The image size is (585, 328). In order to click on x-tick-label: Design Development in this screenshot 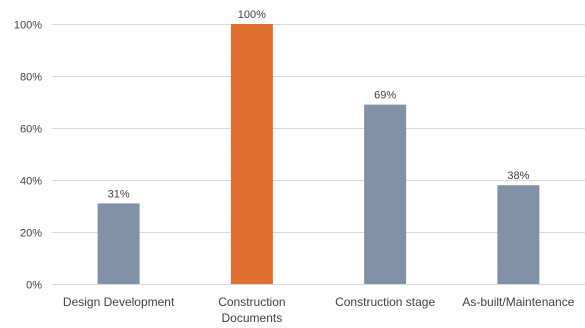, I will do `click(119, 302)`.